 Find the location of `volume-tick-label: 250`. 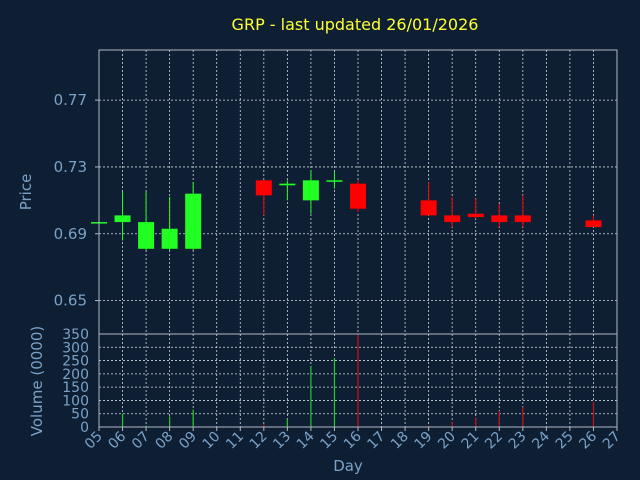

volume-tick-label: 250 is located at coordinates (75, 362).